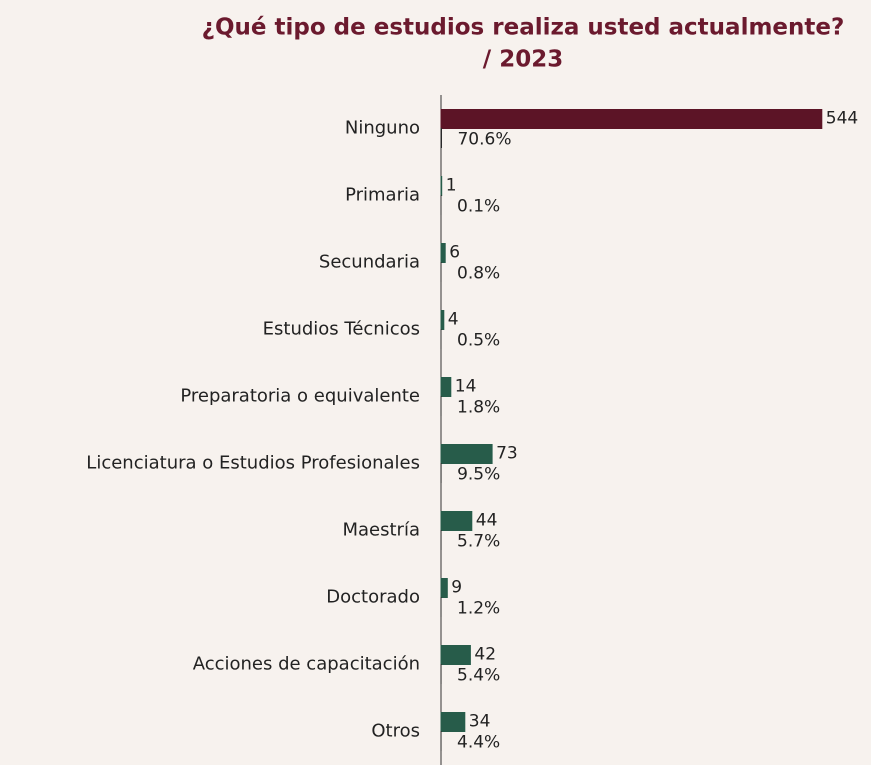 The width and height of the screenshot is (871, 765). I want to click on percent-label: 0.5%, so click(478, 341).